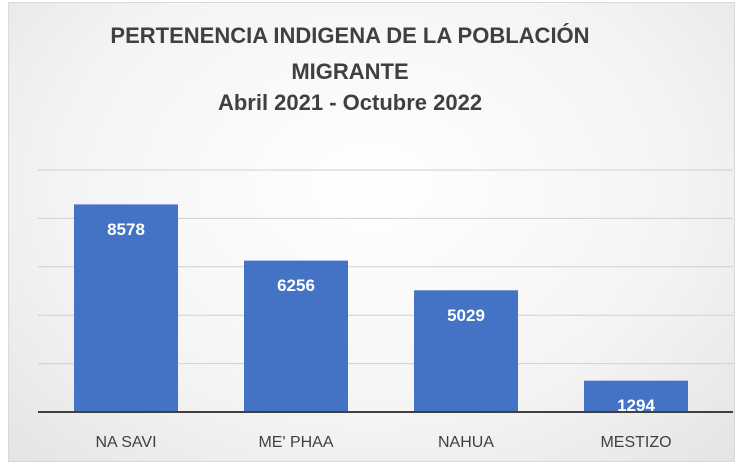  Describe the element at coordinates (296, 285) in the screenshot. I see `data-label: 6256` at that location.